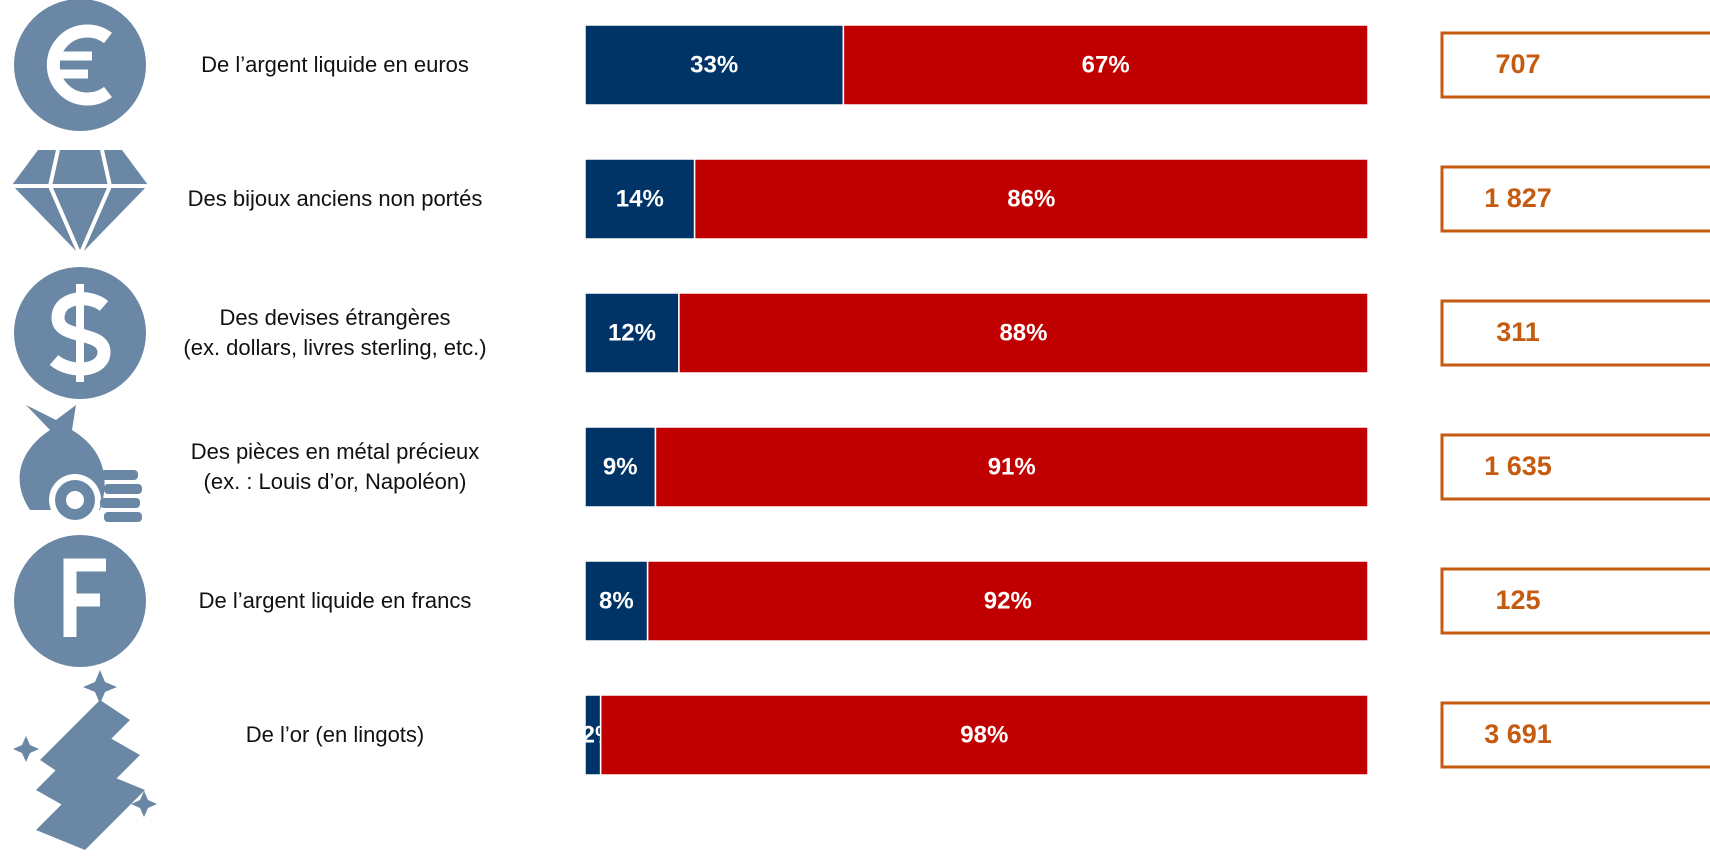 This screenshot has height=862, width=1710. Describe the element at coordinates (1518, 466) in the screenshot. I see `count-label: 1 635` at that location.